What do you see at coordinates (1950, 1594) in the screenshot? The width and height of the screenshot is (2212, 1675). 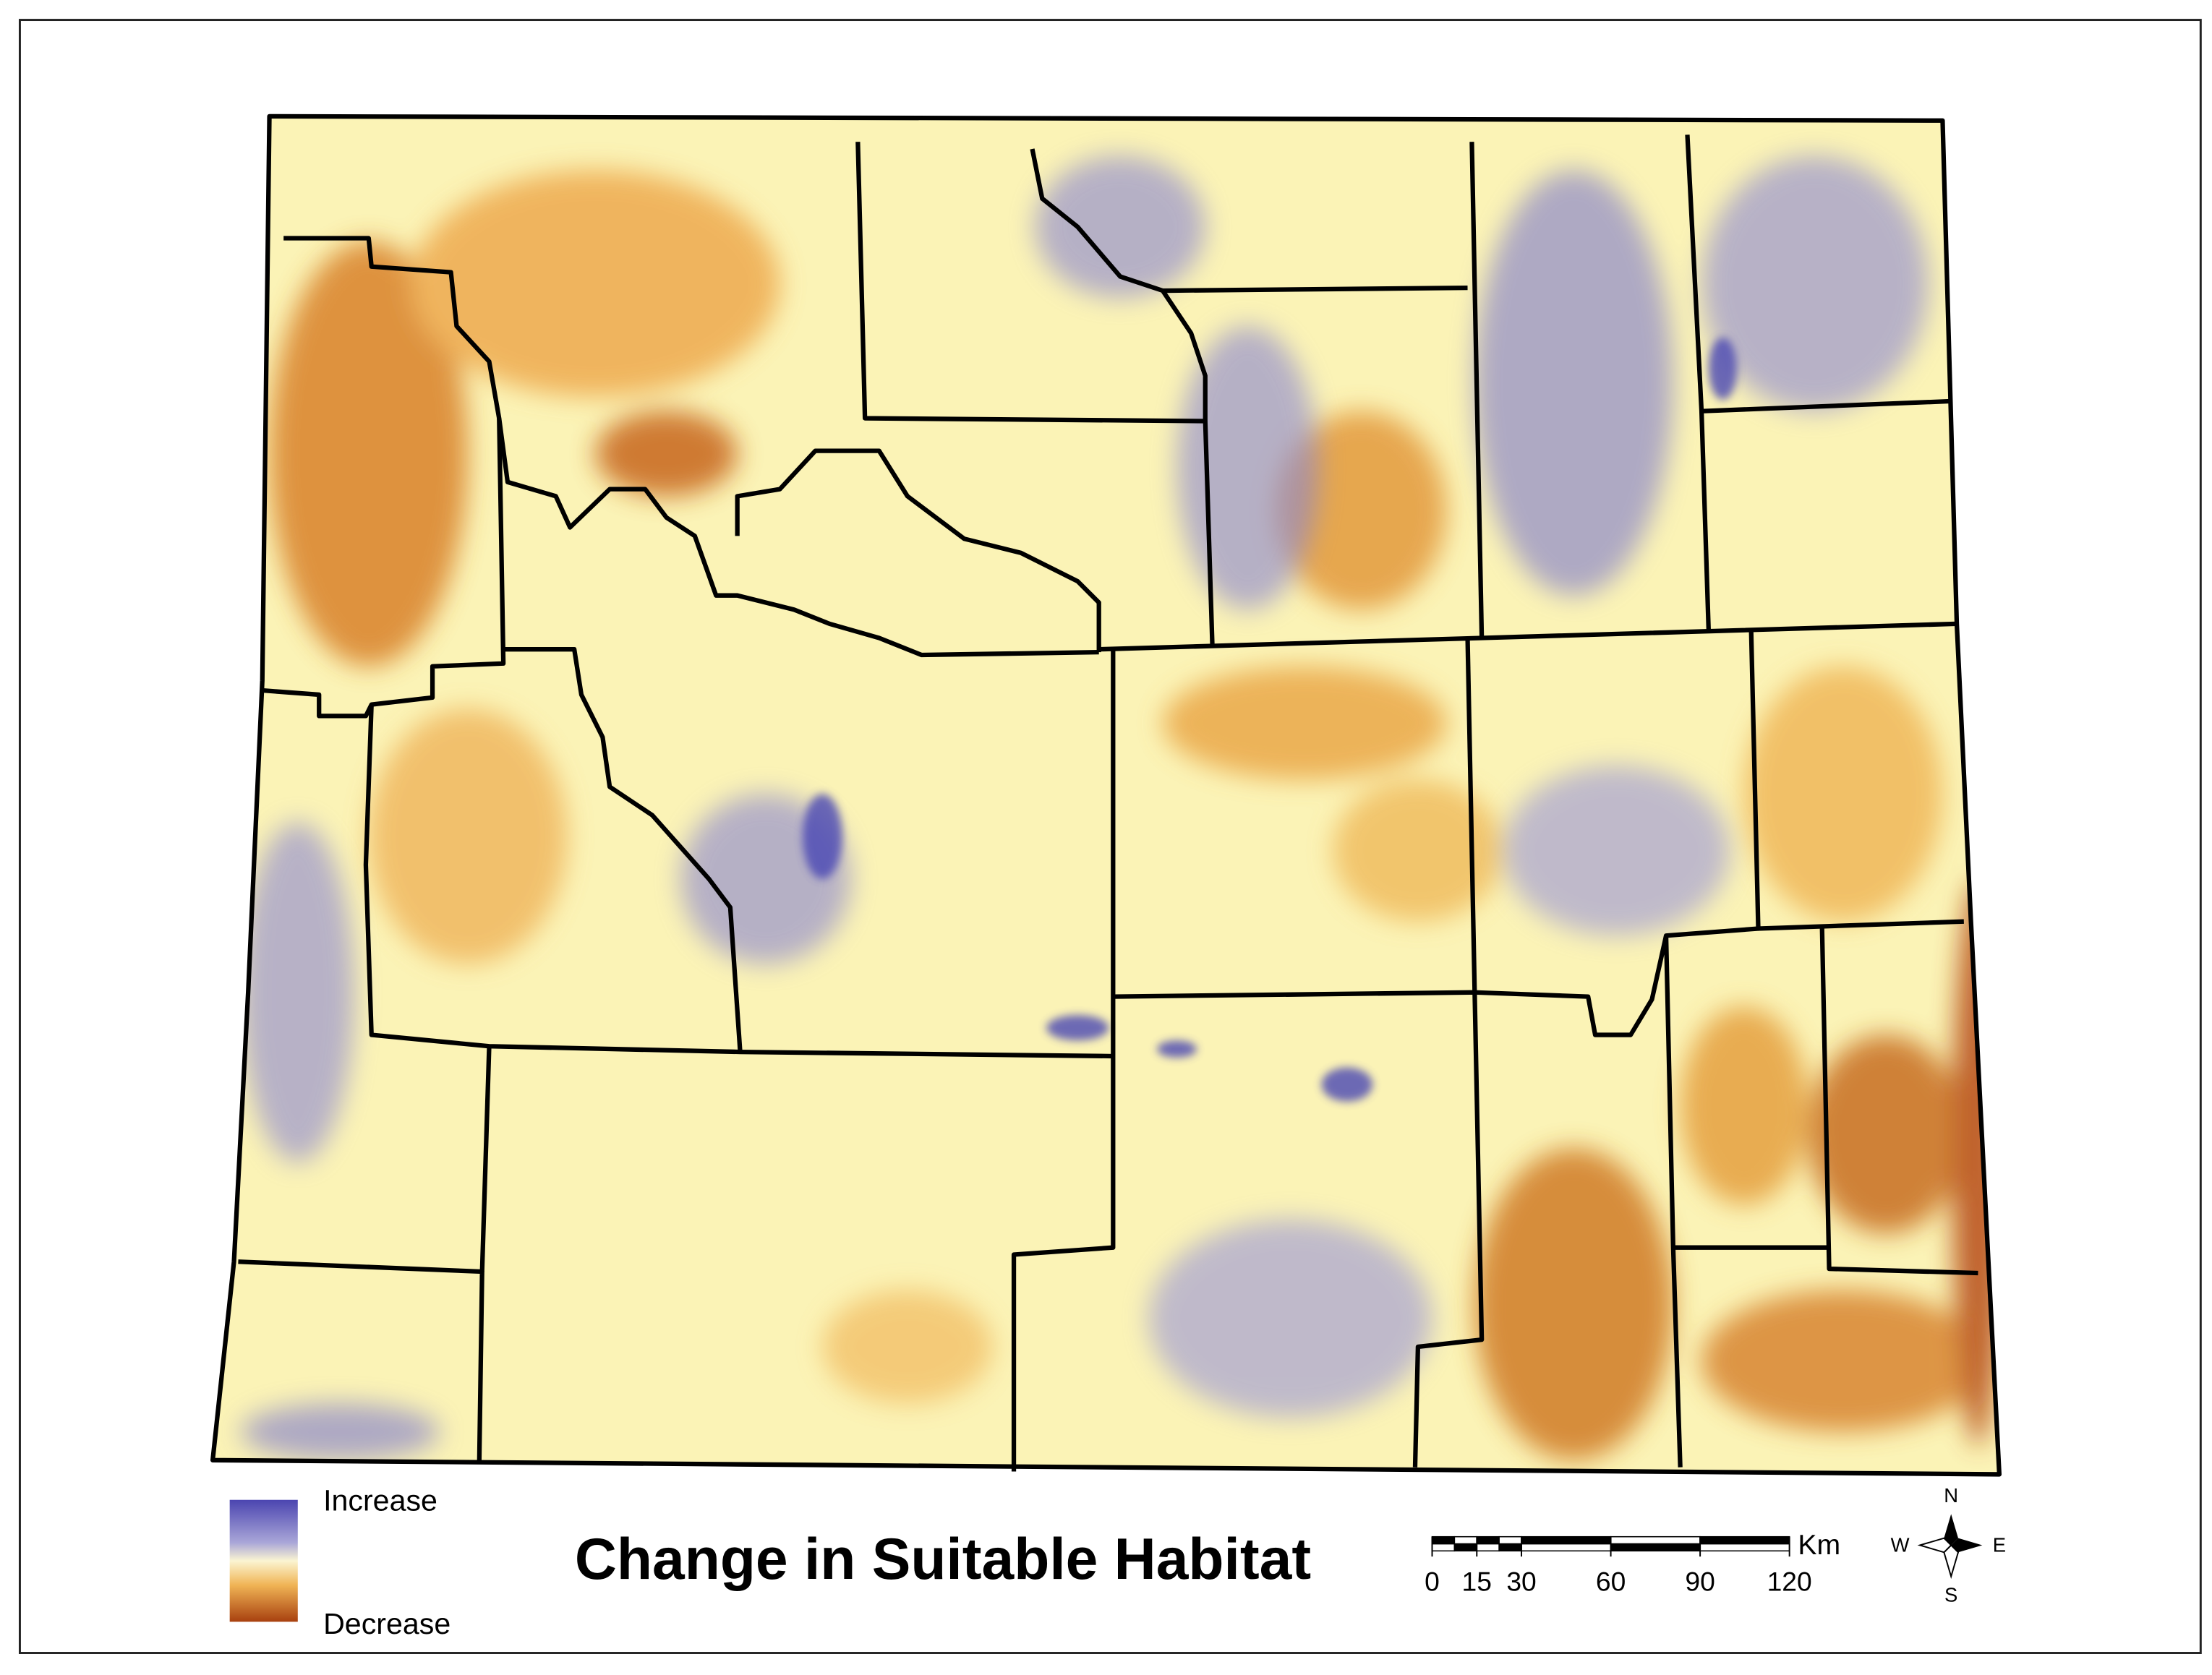 I see `compass-s: S` at bounding box center [1950, 1594].